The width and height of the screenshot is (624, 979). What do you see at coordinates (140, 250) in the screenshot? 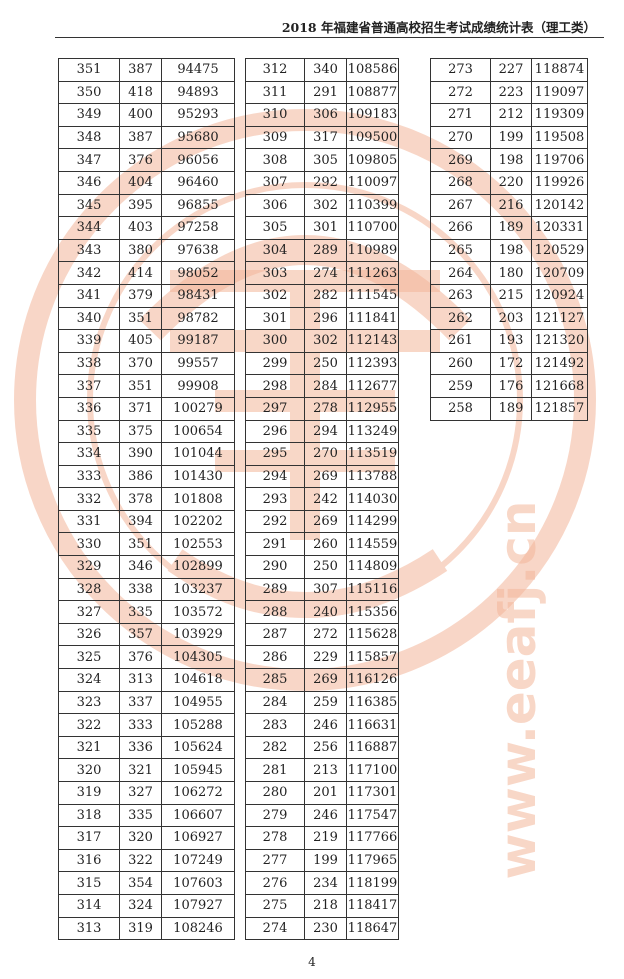
I see `count-cell: 380` at bounding box center [140, 250].